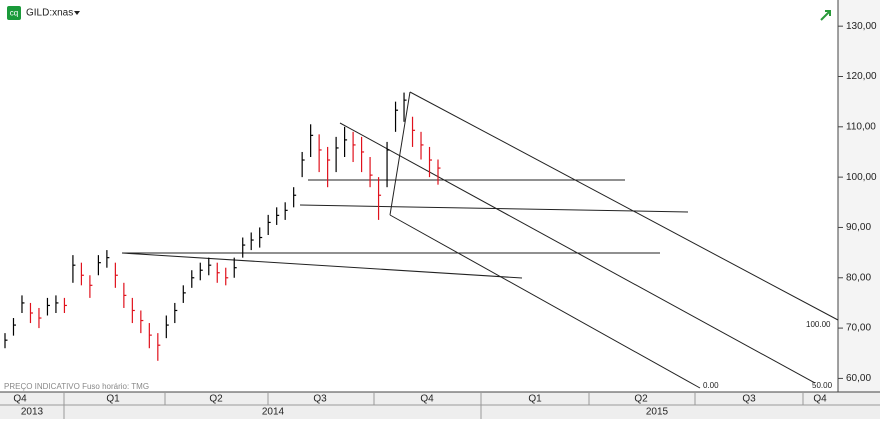  Describe the element at coordinates (657, 412) in the screenshot. I see `year-label: 2015` at that location.